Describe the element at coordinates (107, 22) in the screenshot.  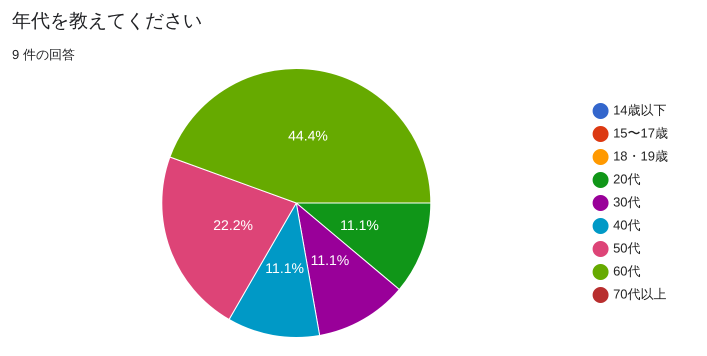
I see `chart-title: 年代を教えてください` at that location.